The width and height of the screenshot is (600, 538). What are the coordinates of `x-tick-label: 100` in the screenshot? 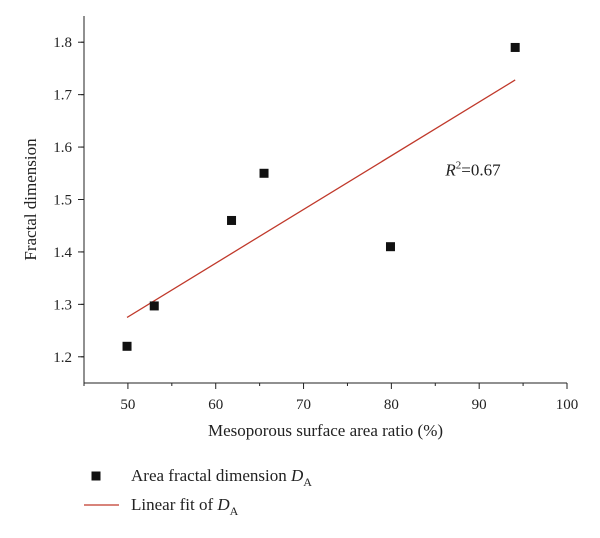 It's located at (567, 405).